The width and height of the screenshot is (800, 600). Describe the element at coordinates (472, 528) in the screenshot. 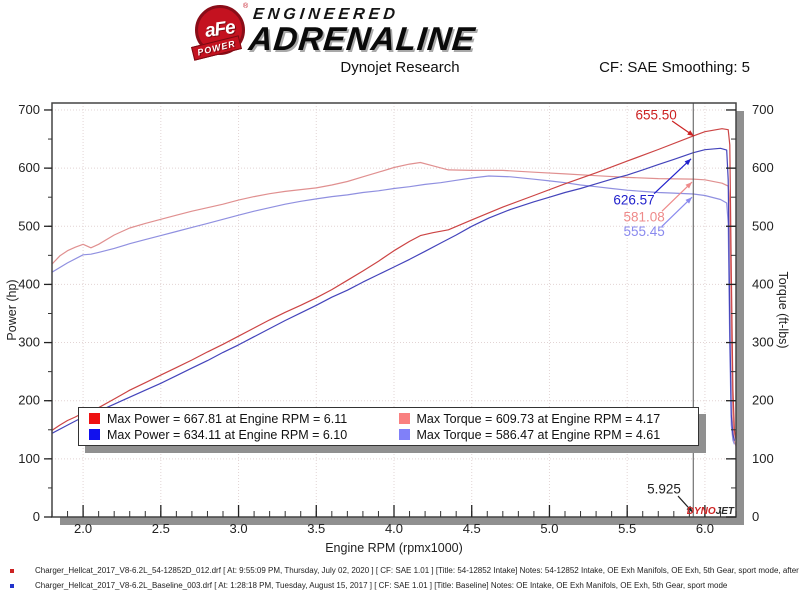

I see `x-tick-label: 4.5` at that location.